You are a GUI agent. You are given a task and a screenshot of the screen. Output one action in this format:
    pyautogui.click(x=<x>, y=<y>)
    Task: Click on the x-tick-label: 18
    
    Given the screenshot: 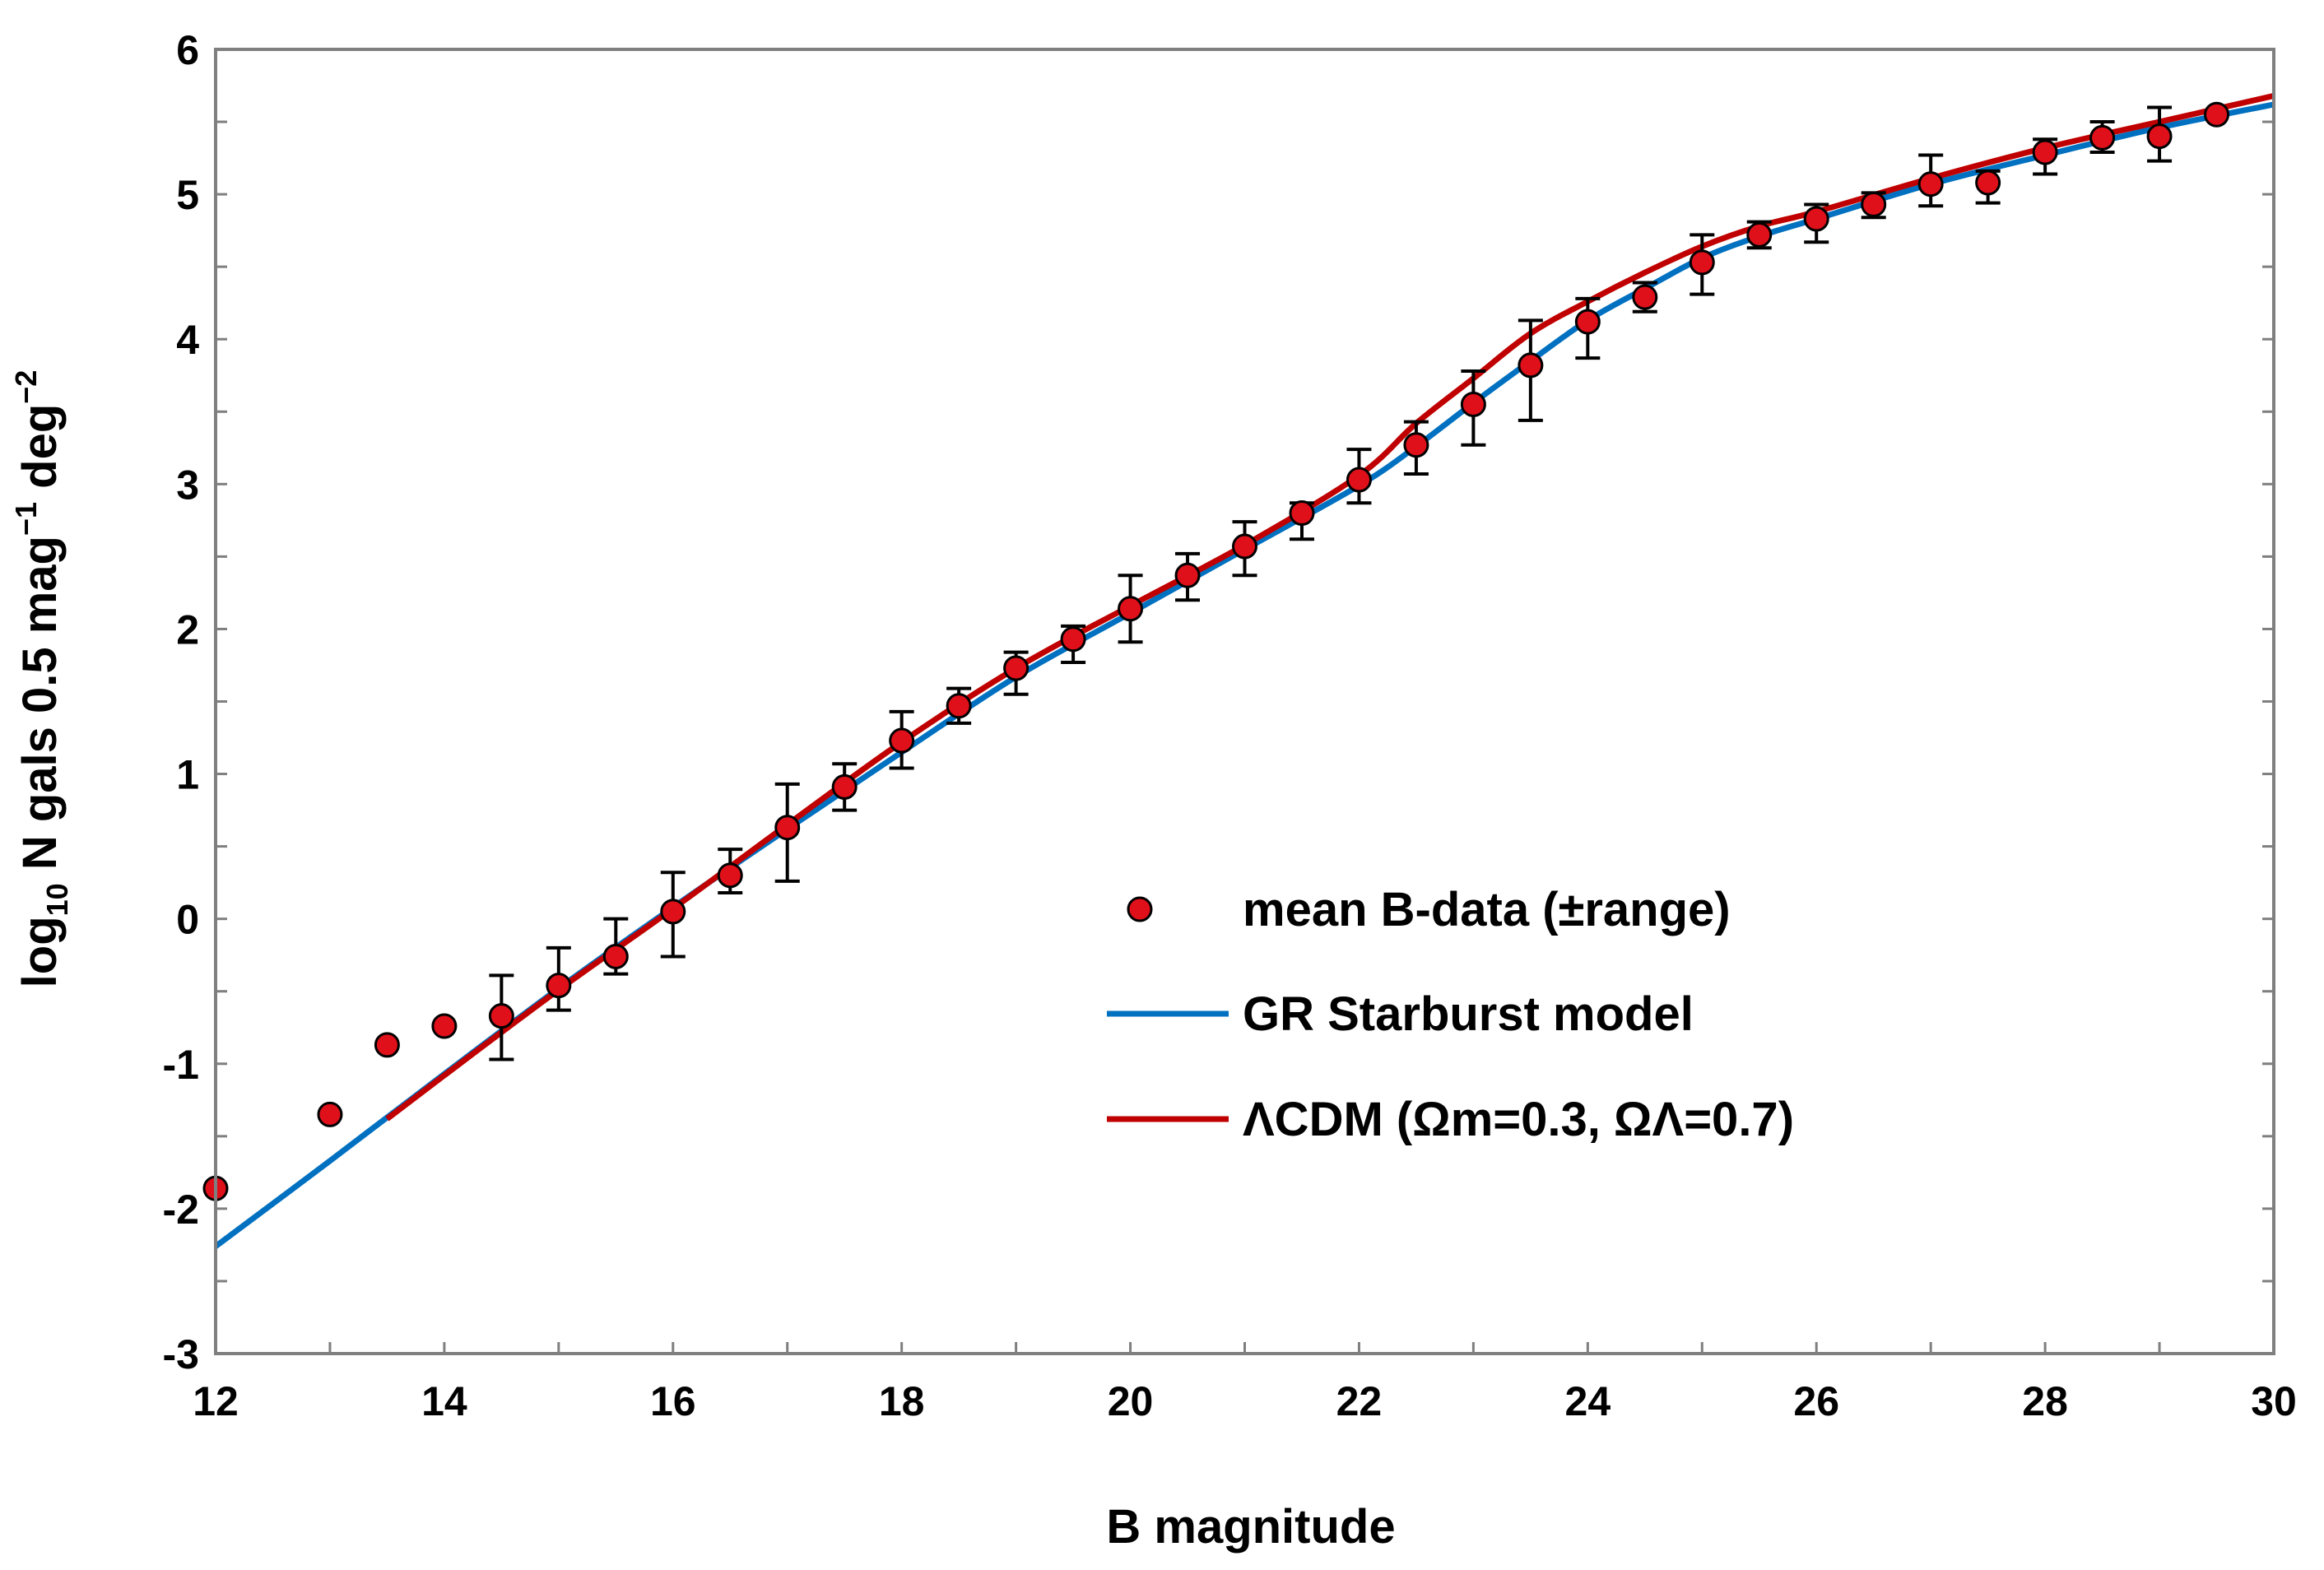 What is the action you would take?
    pyautogui.click(x=902, y=1401)
    